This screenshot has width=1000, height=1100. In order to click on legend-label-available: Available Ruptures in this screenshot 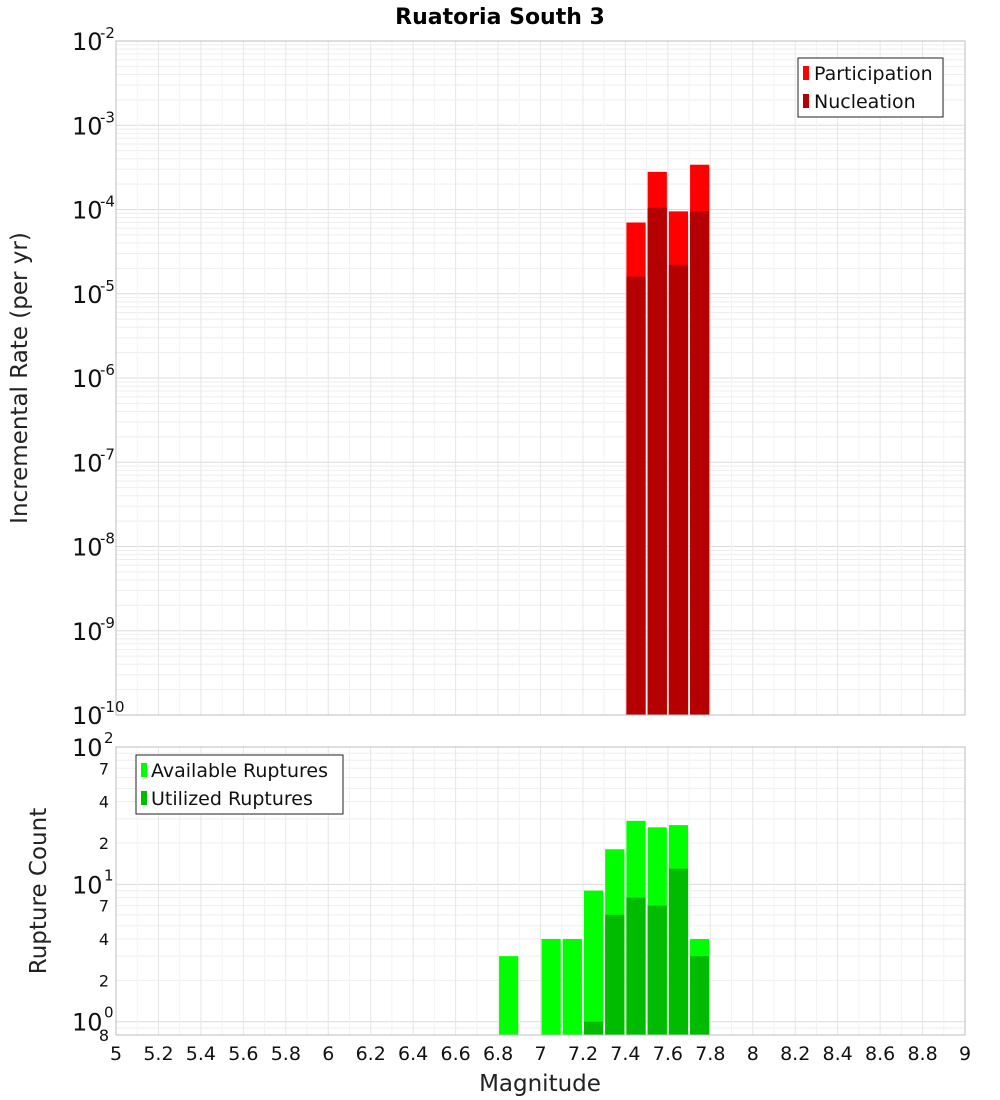, I will do `click(239, 771)`.